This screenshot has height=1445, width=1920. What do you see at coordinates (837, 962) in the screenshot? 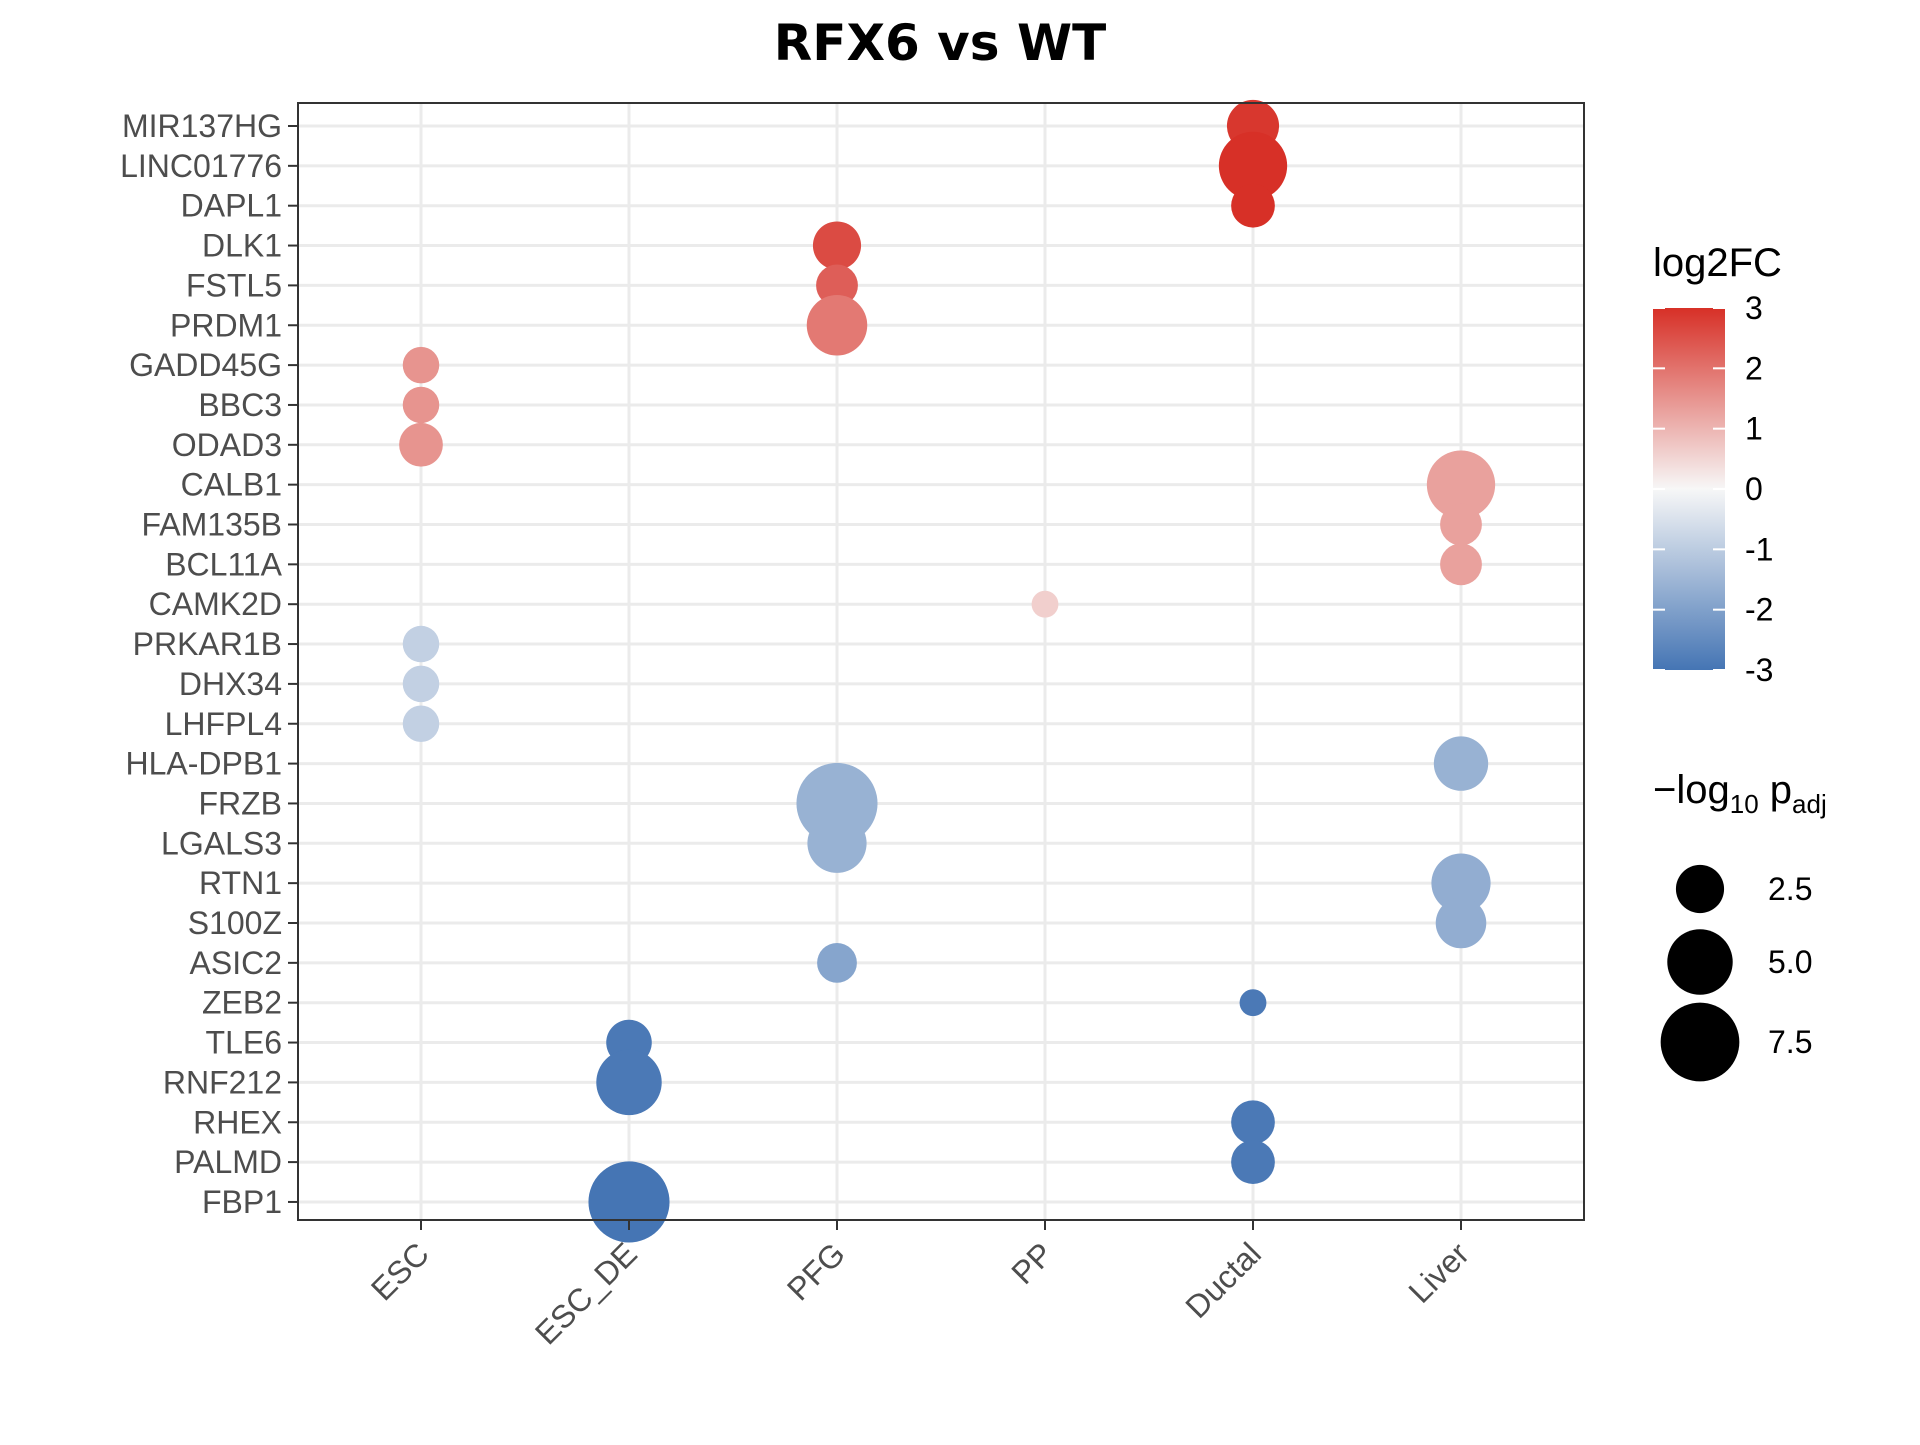
I see `dot-asic2-pfg` at bounding box center [837, 962].